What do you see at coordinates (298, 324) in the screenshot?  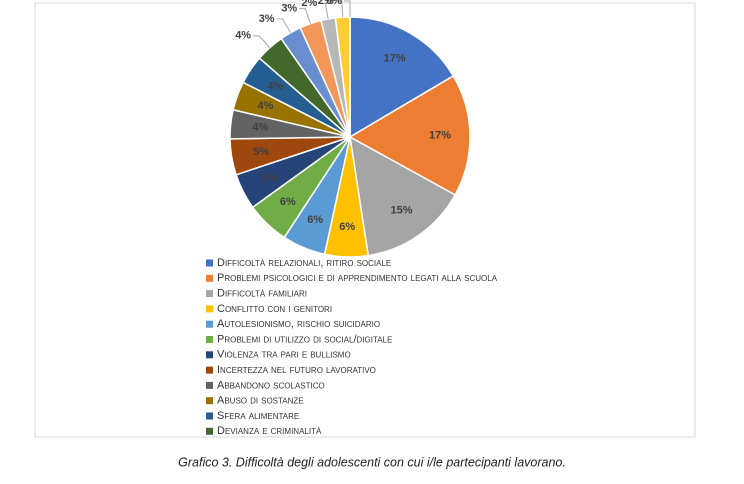 I see `legend-label: Autolesionismo, rischio suicidario` at bounding box center [298, 324].